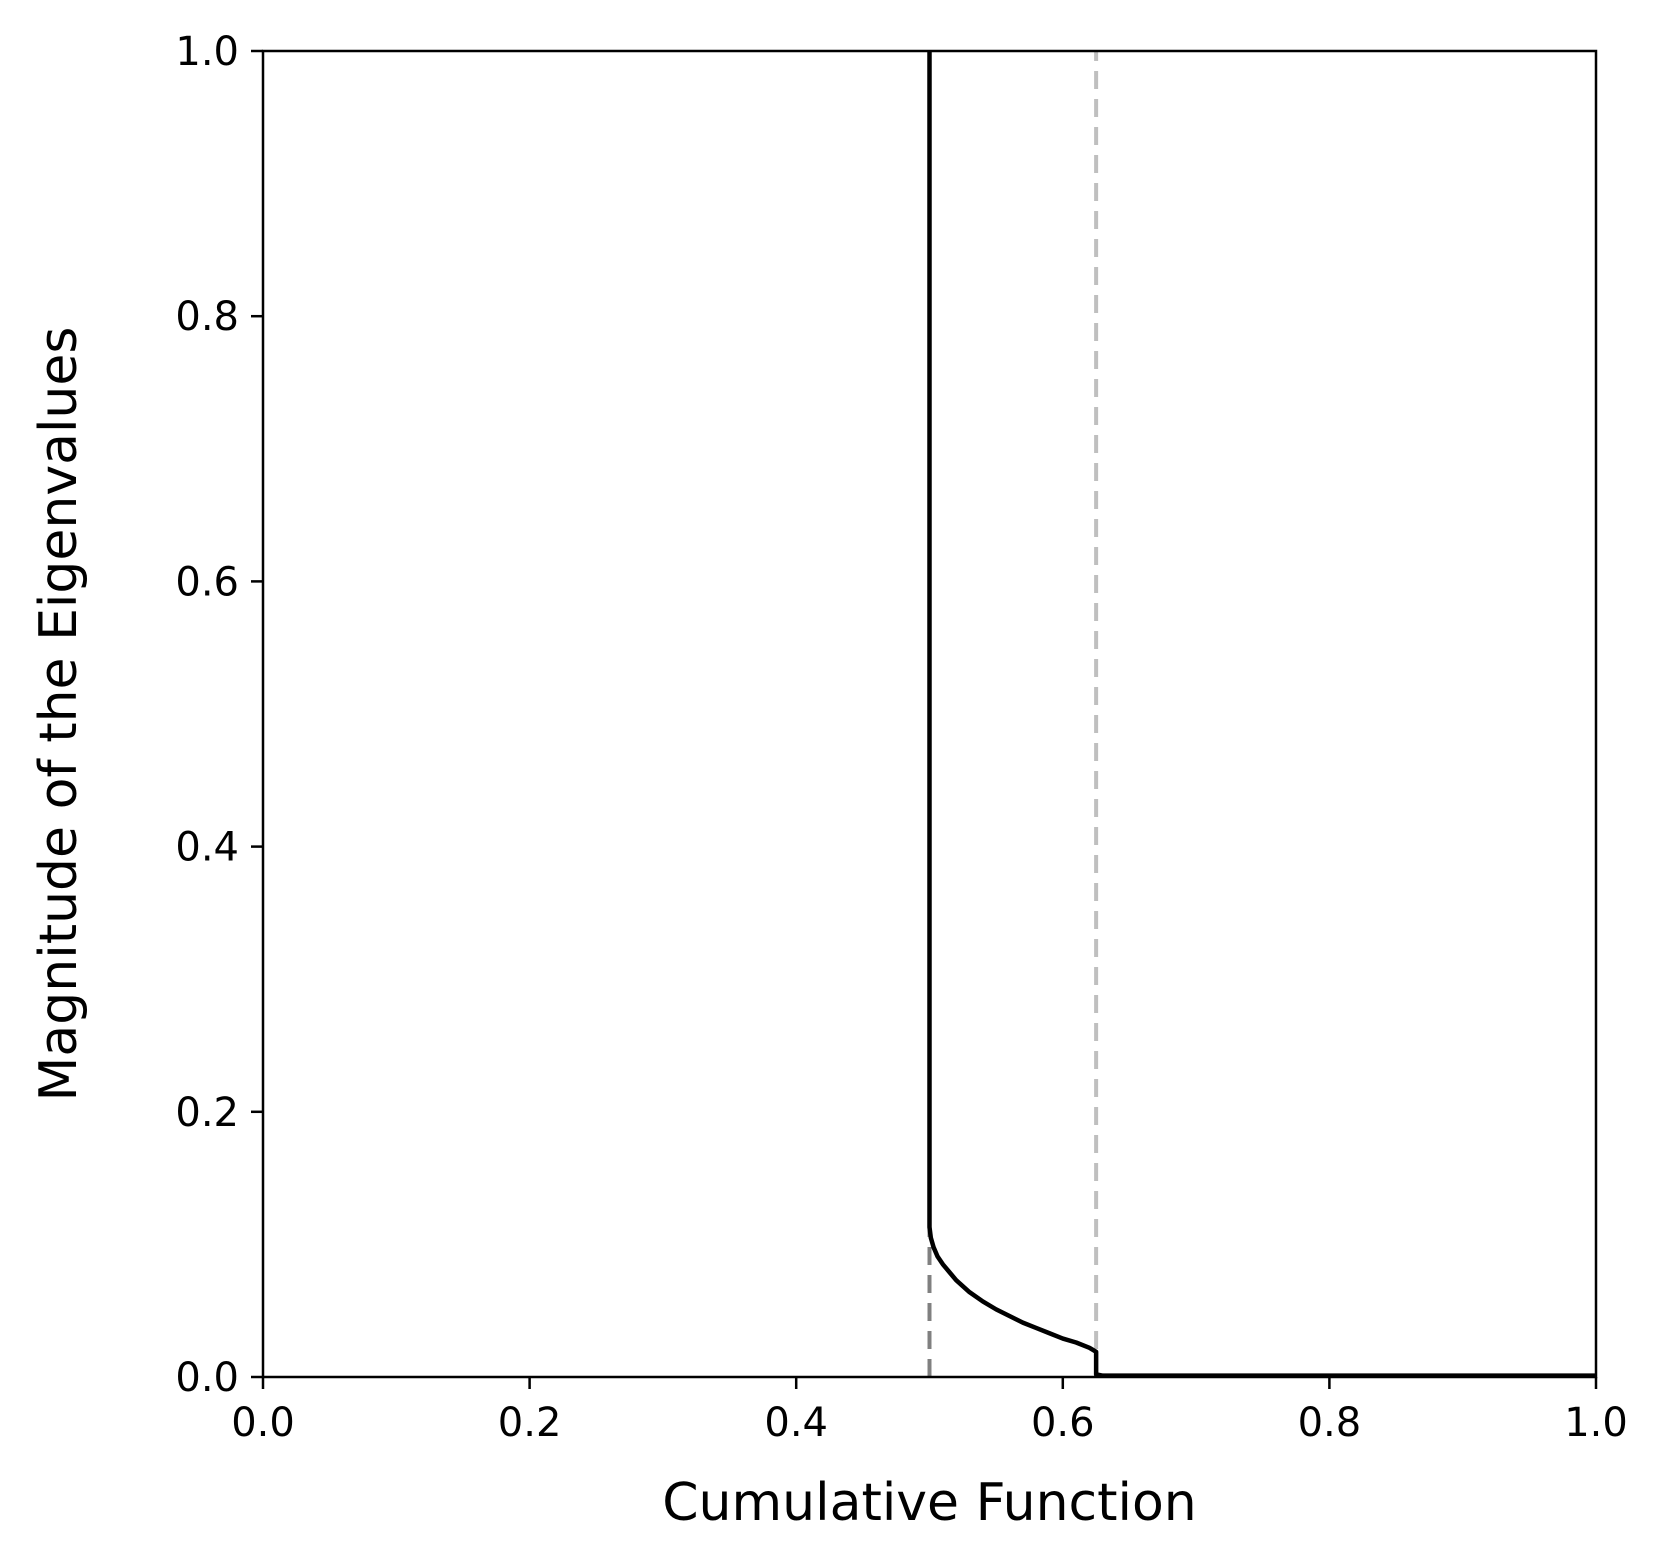 The image size is (1662, 1563). Describe the element at coordinates (929, 1411) in the screenshot. I see `x-axis-ticks: 0.0 0.2 0.4 0.6 0.8 1.0` at that location.